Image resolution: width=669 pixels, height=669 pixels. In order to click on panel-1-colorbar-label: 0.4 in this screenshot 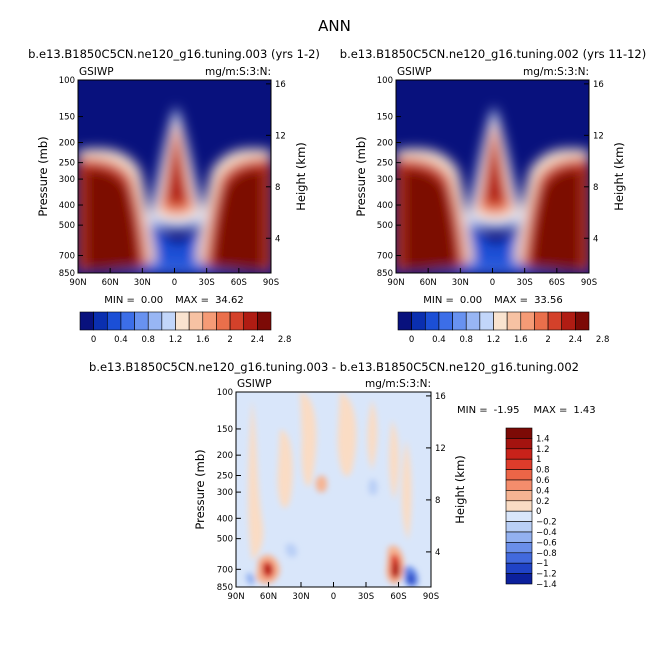, I will do `click(121, 340)`.